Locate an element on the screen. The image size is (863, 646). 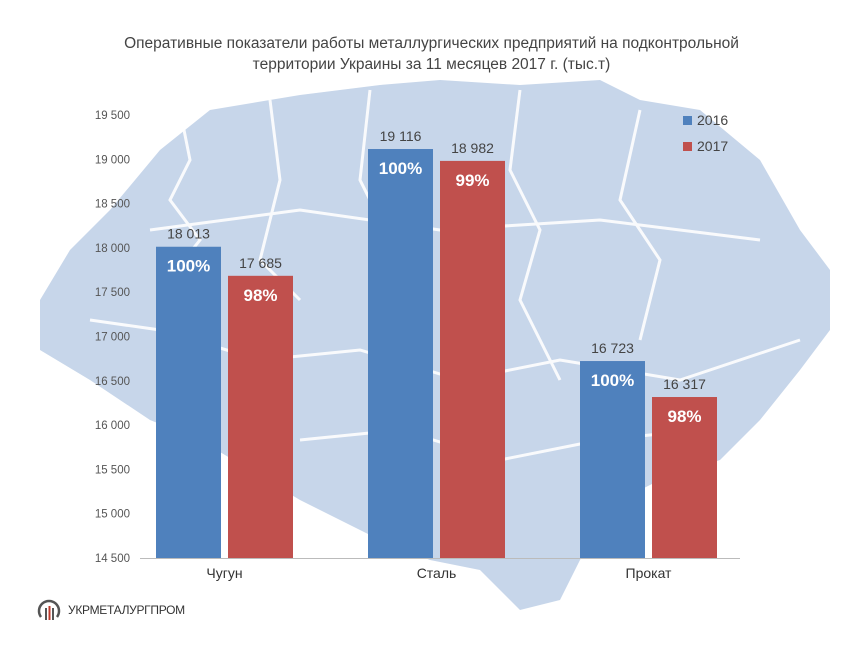
y-tick-label: 15 000 is located at coordinates (112, 515).